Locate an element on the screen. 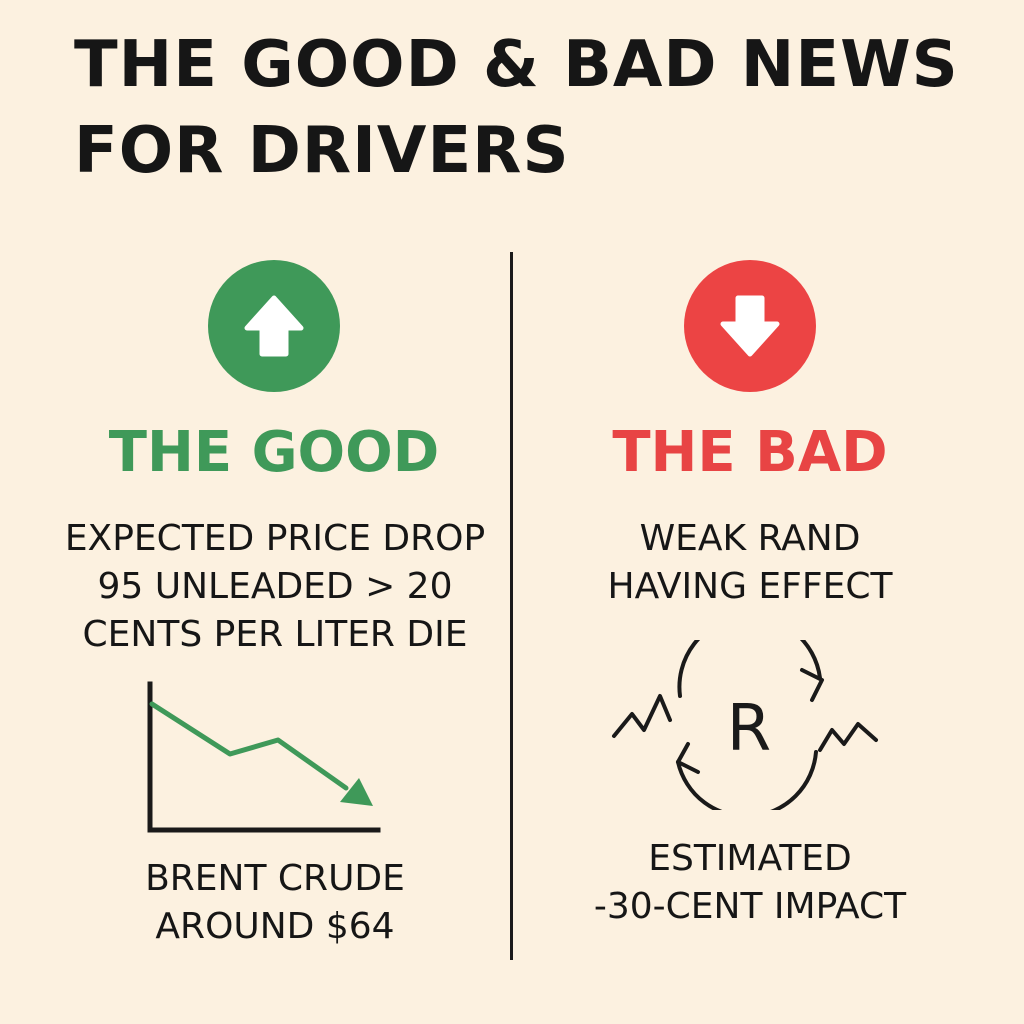 Image resolution: width=1024 pixels, height=1024 pixels. chart-trend-line is located at coordinates (249, 746).